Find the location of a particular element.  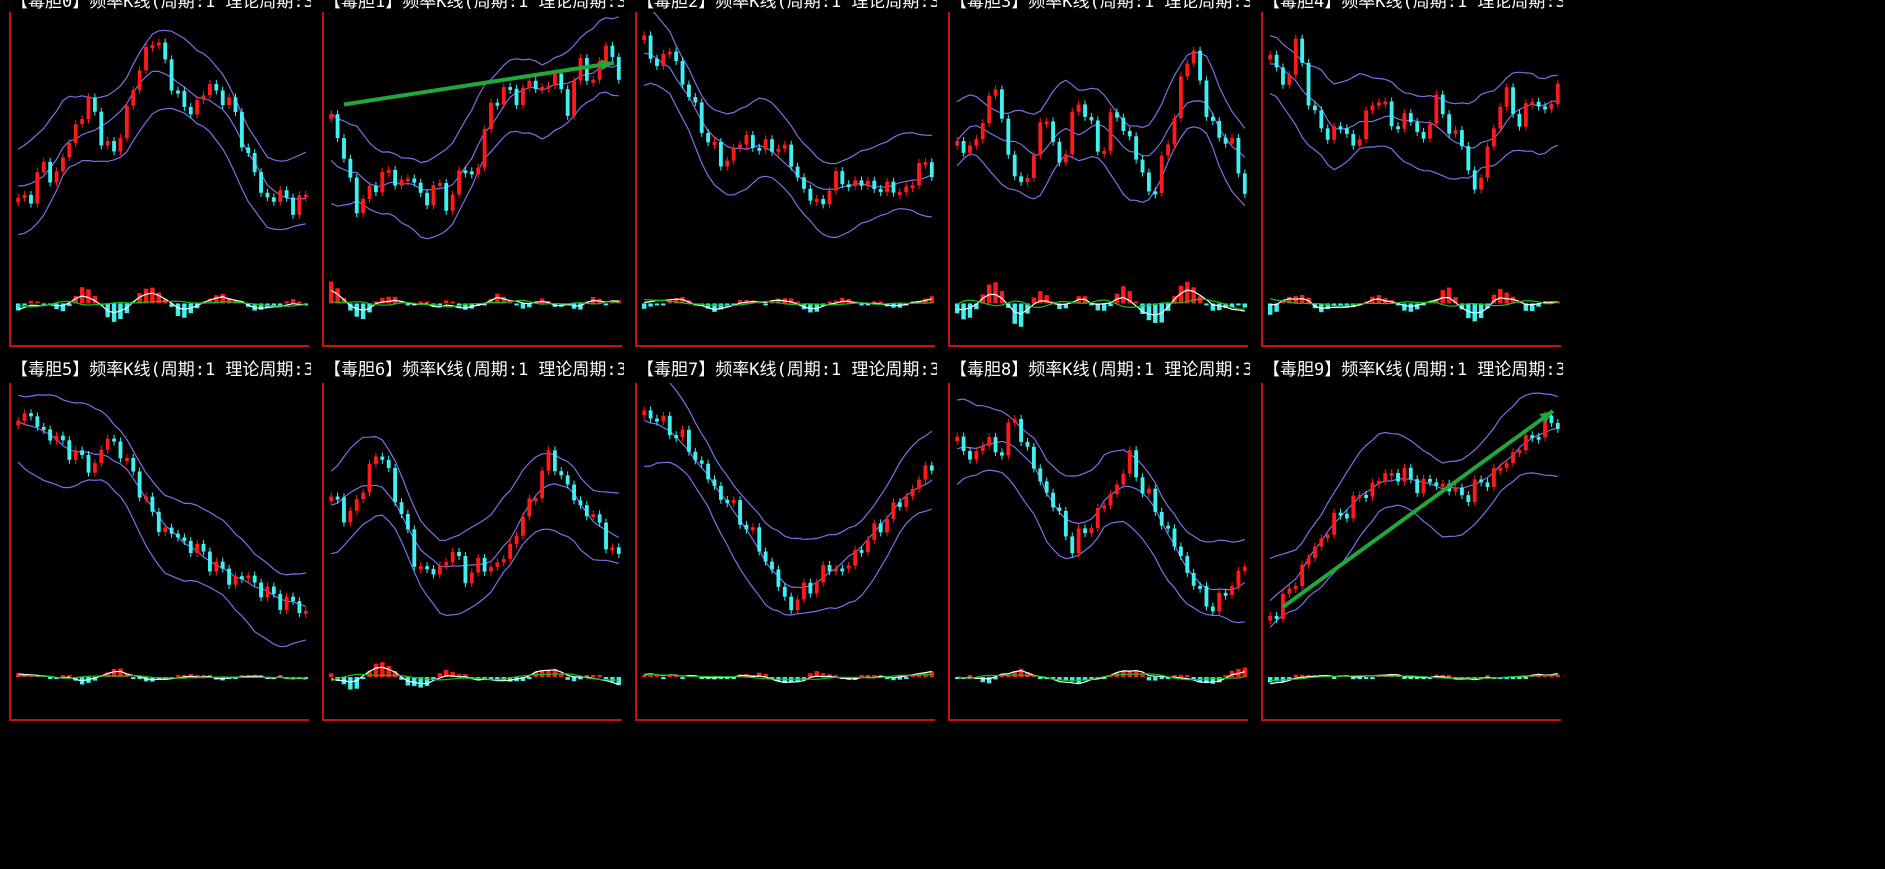

dif-line is located at coordinates (1414, 305).